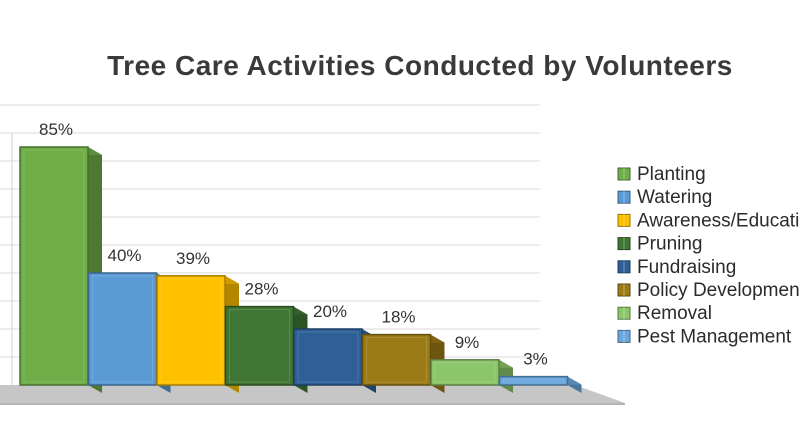 Image resolution: width=800 pixels, height=445 pixels. I want to click on data-label-awareness-education: 39%, so click(193, 258).